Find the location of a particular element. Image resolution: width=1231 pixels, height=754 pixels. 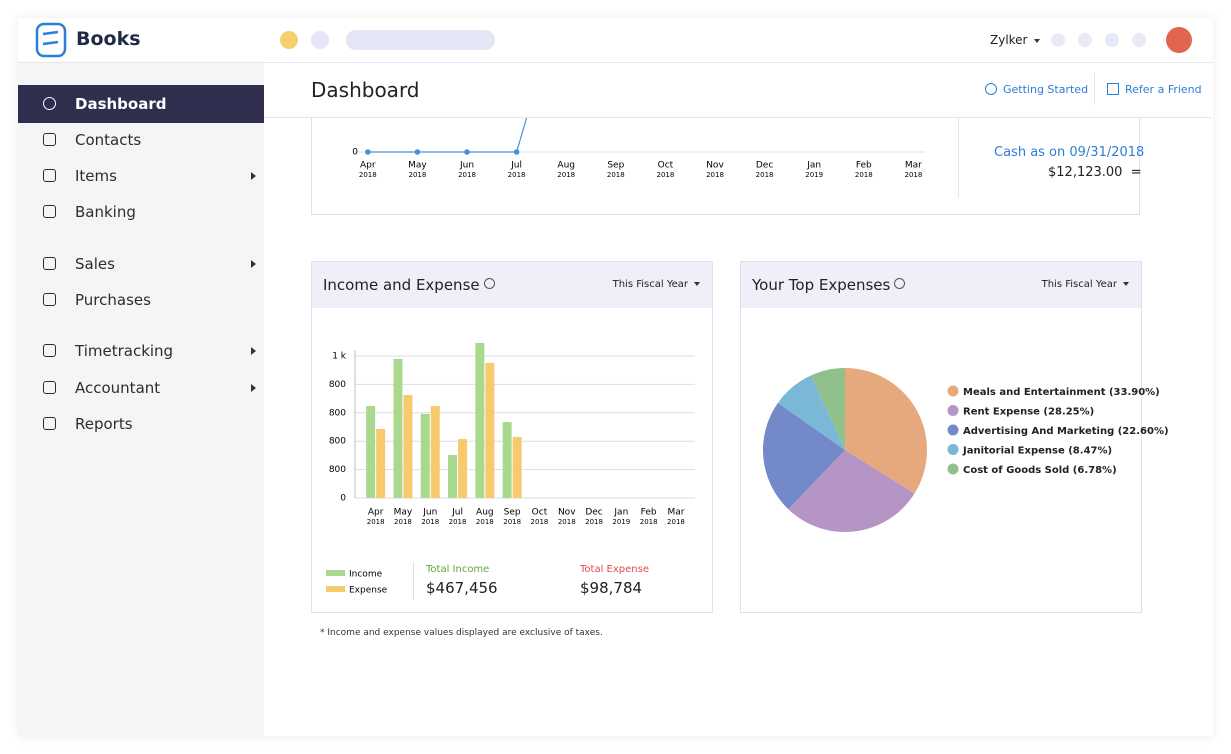

panel-header: Your Top Expenses This Fiscal Year is located at coordinates (941, 285).